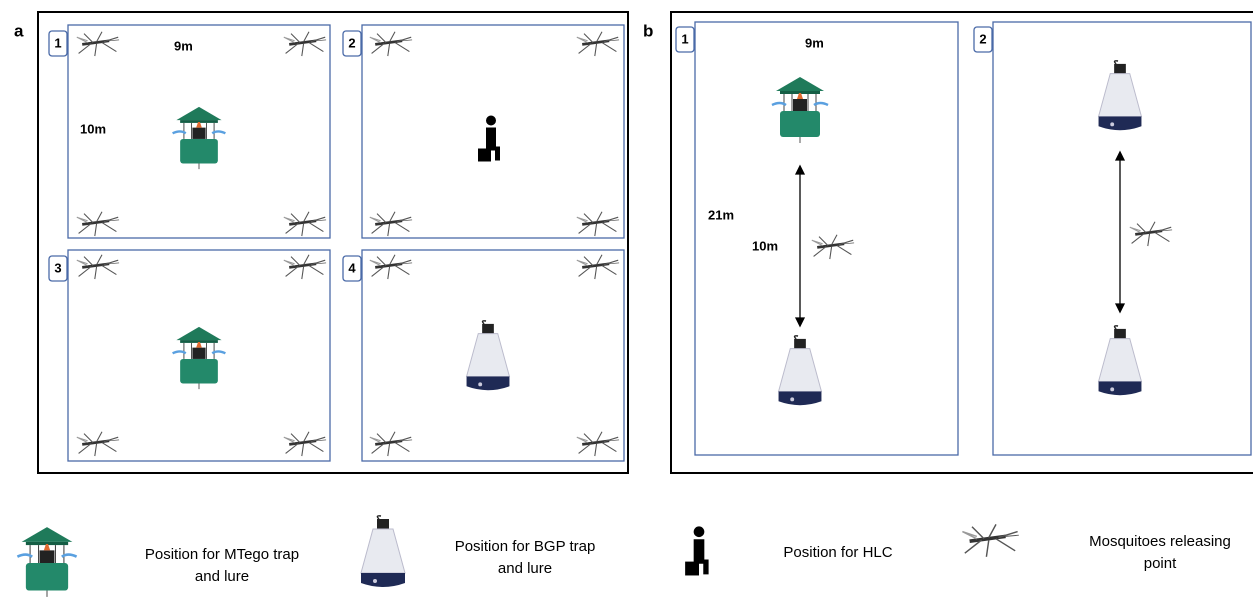 Image resolution: width=1254 pixels, height=599 pixels. What do you see at coordinates (93, 128) in the screenshot?
I see `height-label: 10m` at bounding box center [93, 128].